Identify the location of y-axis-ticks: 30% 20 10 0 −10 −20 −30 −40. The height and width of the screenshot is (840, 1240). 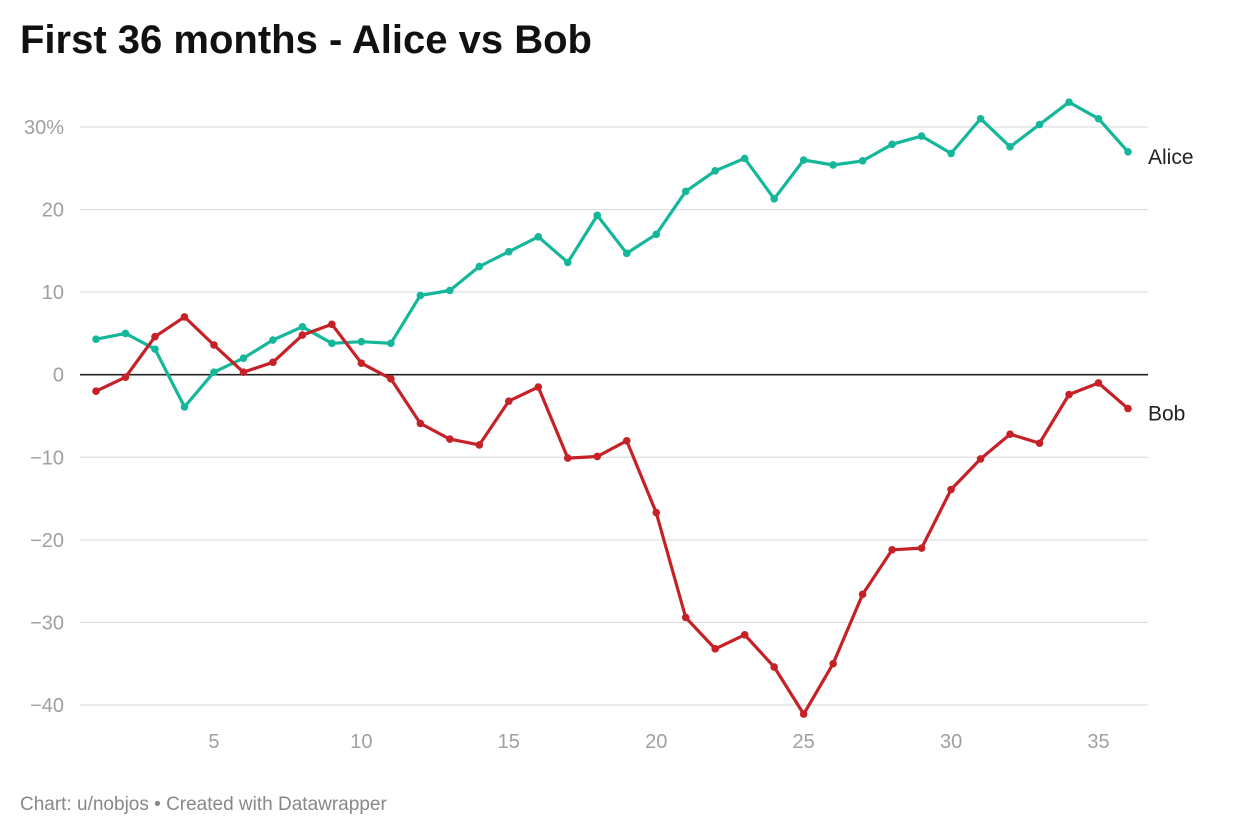
(44, 417).